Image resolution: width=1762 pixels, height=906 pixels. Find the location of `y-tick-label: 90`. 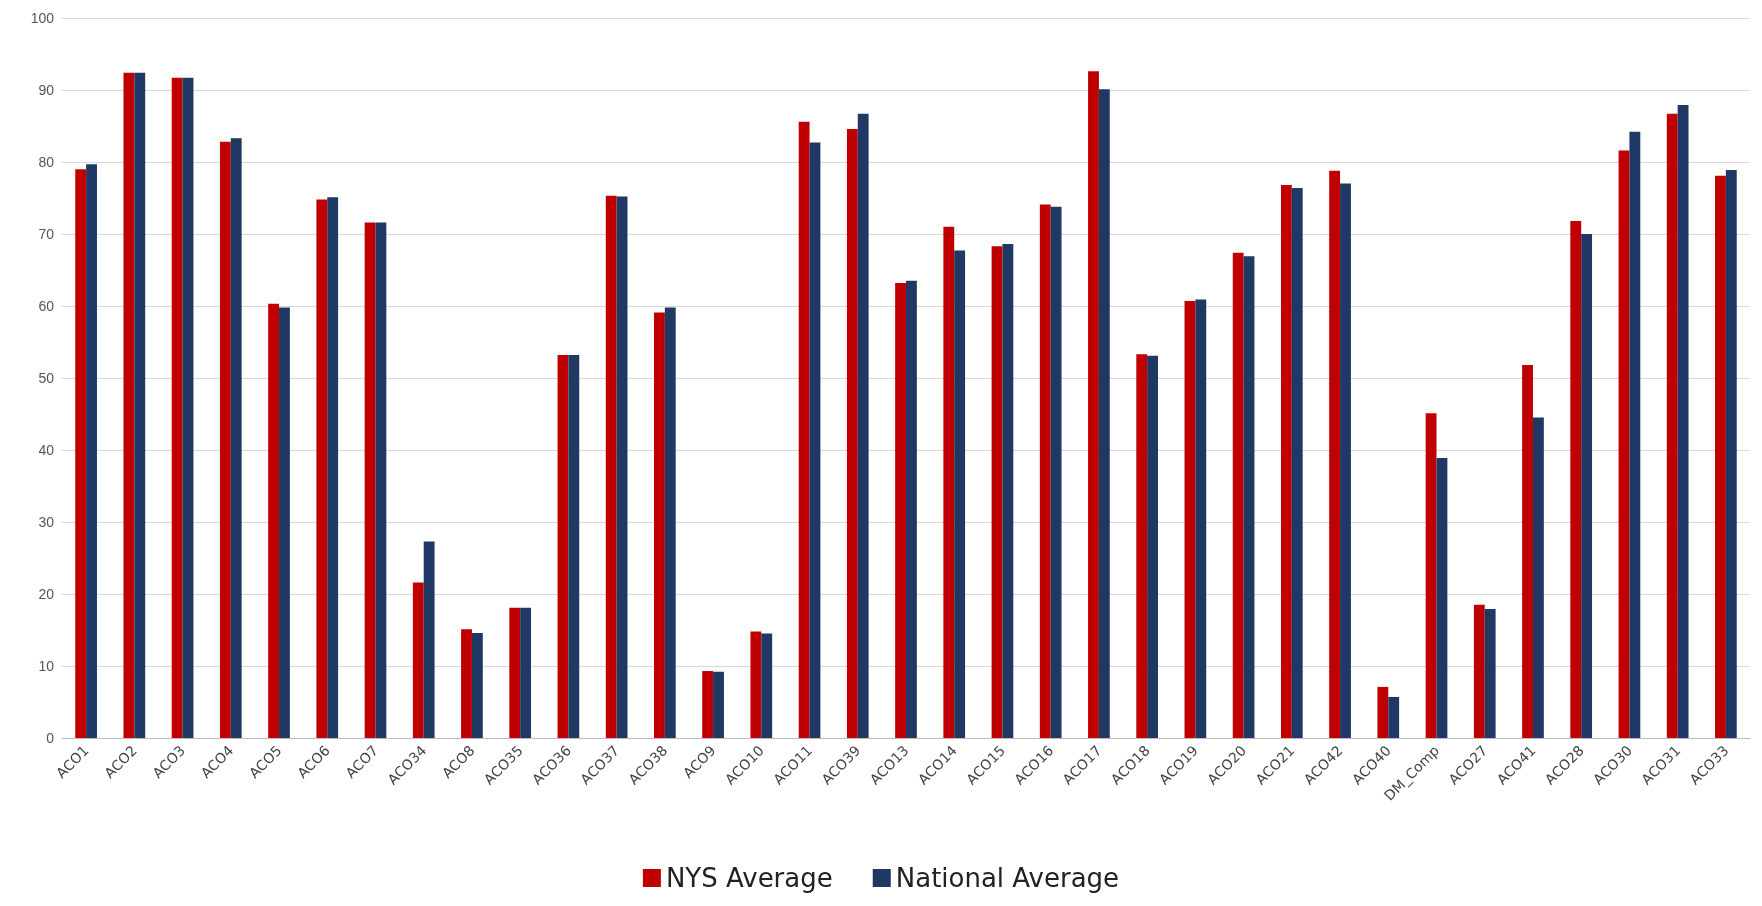

y-tick-label: 90 is located at coordinates (46, 90).